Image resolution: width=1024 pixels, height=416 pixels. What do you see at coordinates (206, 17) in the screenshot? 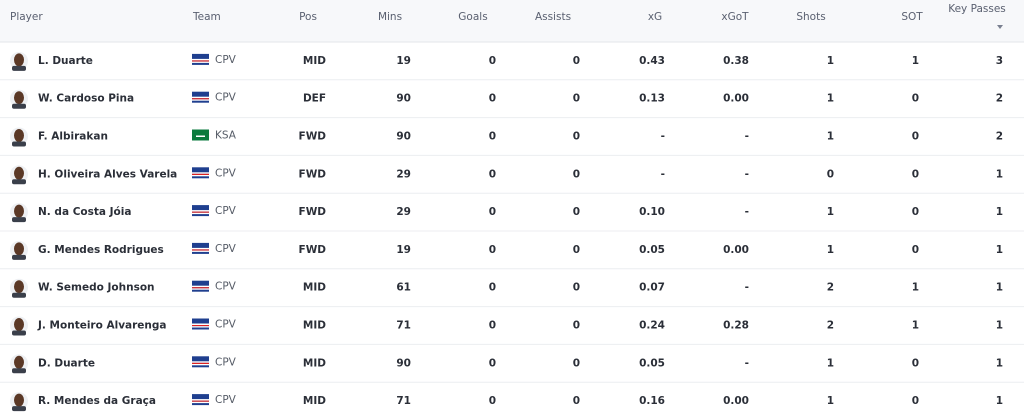
I see `column-header: Team` at bounding box center [206, 17].